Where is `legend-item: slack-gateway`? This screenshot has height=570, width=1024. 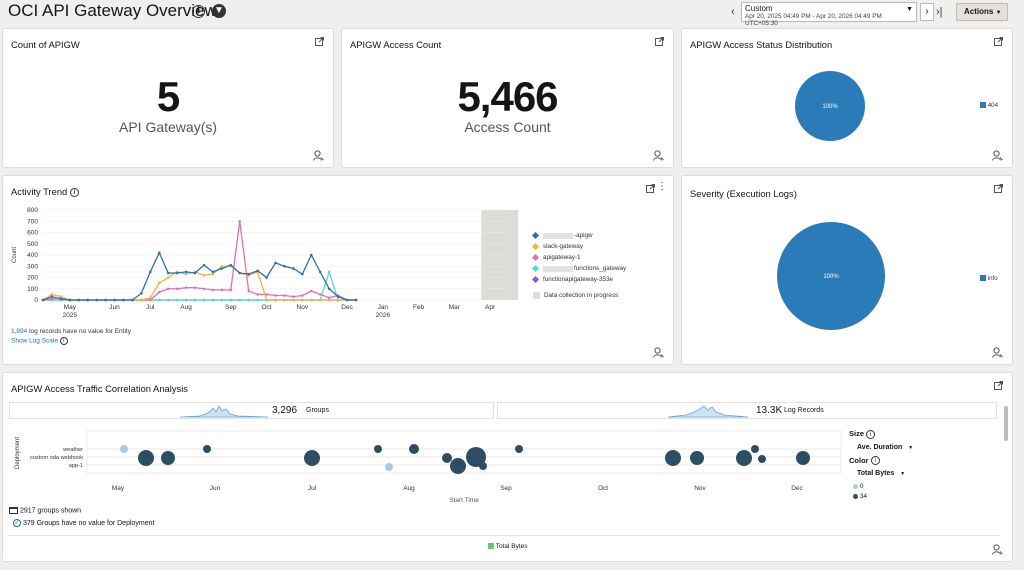 legend-item: slack-gateway is located at coordinates (597, 246).